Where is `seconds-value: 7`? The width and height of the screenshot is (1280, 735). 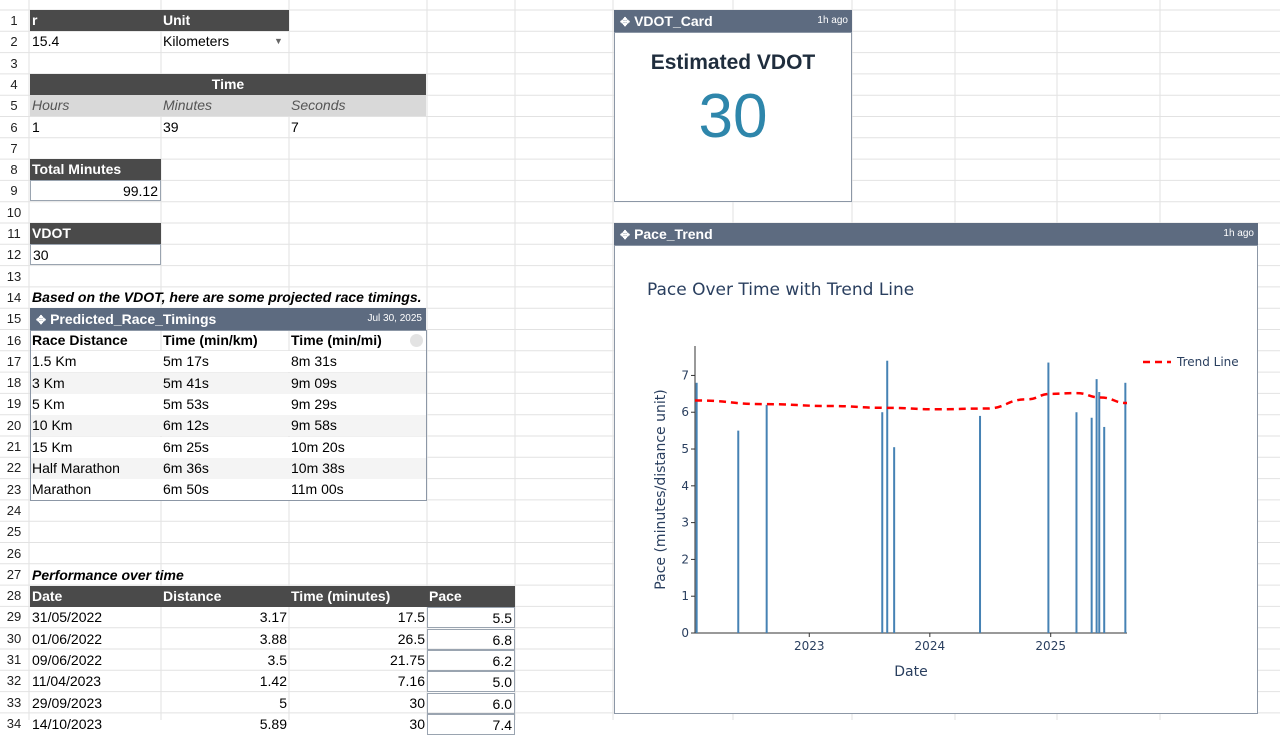
seconds-value: 7 is located at coordinates (295, 127).